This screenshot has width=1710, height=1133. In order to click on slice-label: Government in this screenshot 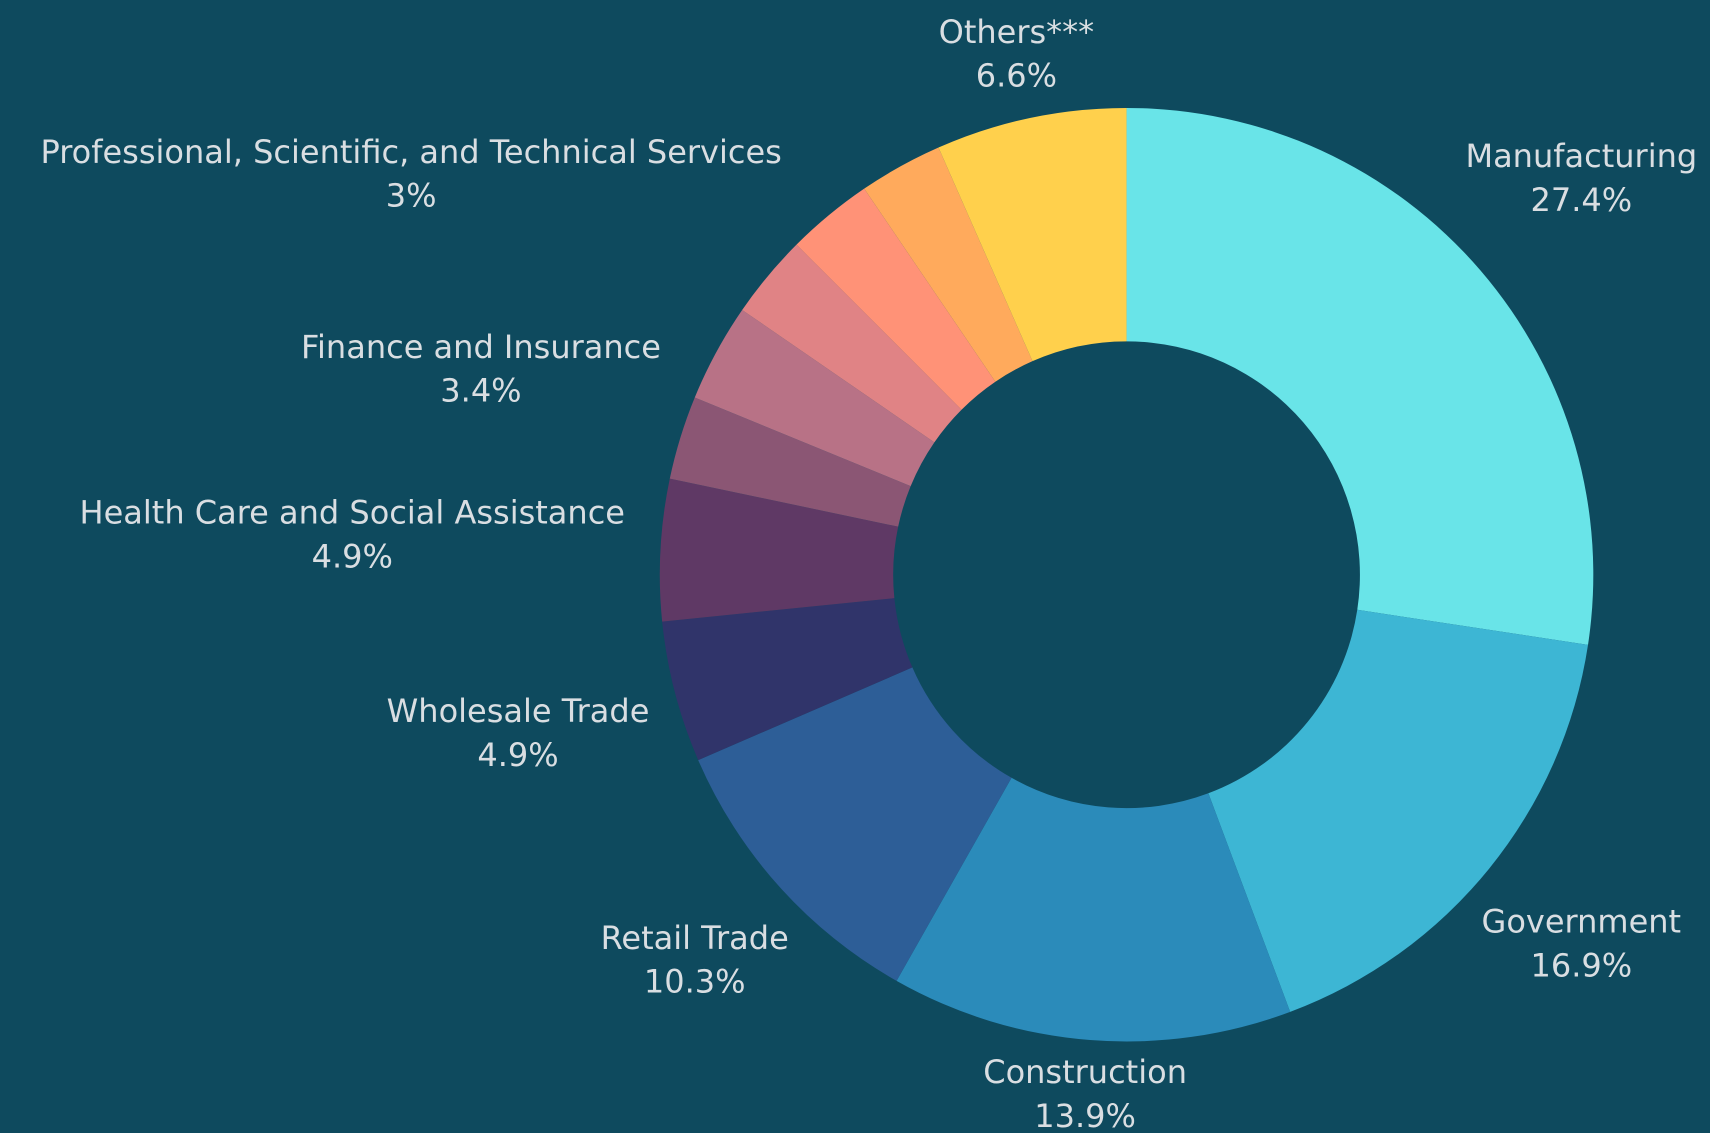, I will do `click(1582, 922)`.